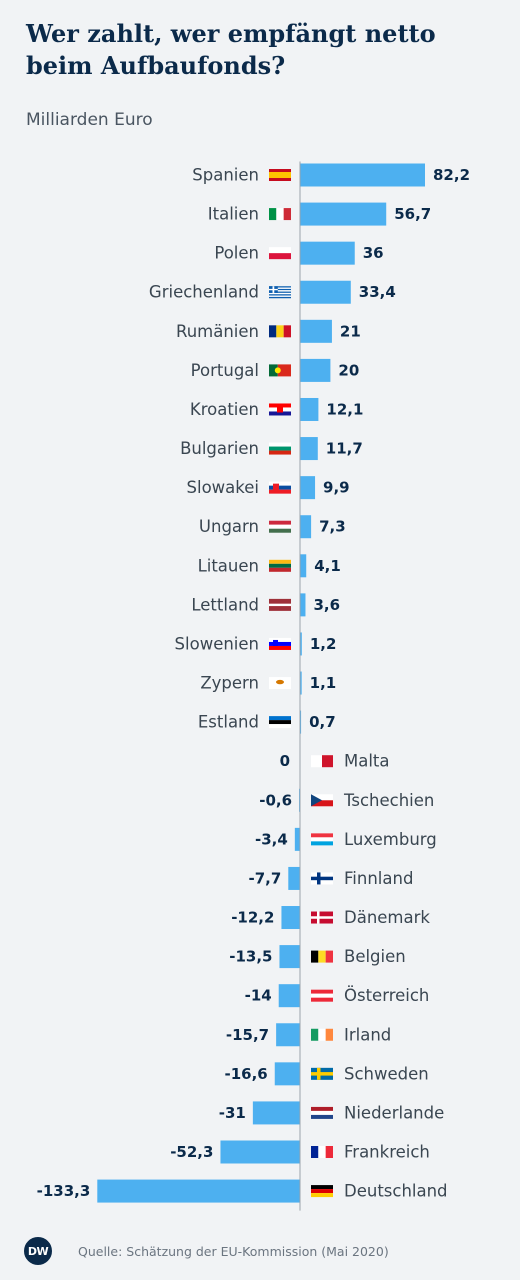  Describe the element at coordinates (64, 1191) in the screenshot. I see `value-label-de: -133,3` at that location.